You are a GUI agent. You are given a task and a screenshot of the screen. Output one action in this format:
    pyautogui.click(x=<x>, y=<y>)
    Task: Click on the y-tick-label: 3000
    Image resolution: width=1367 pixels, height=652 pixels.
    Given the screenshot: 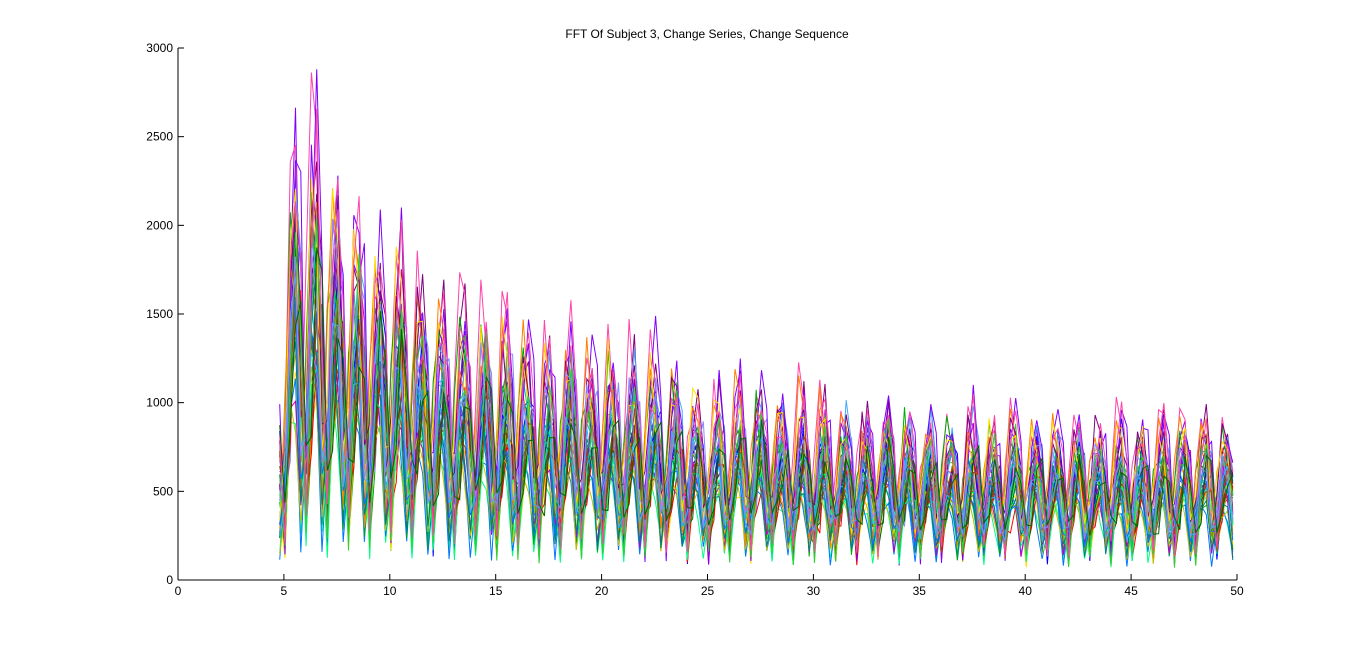 What is the action you would take?
    pyautogui.click(x=159, y=48)
    